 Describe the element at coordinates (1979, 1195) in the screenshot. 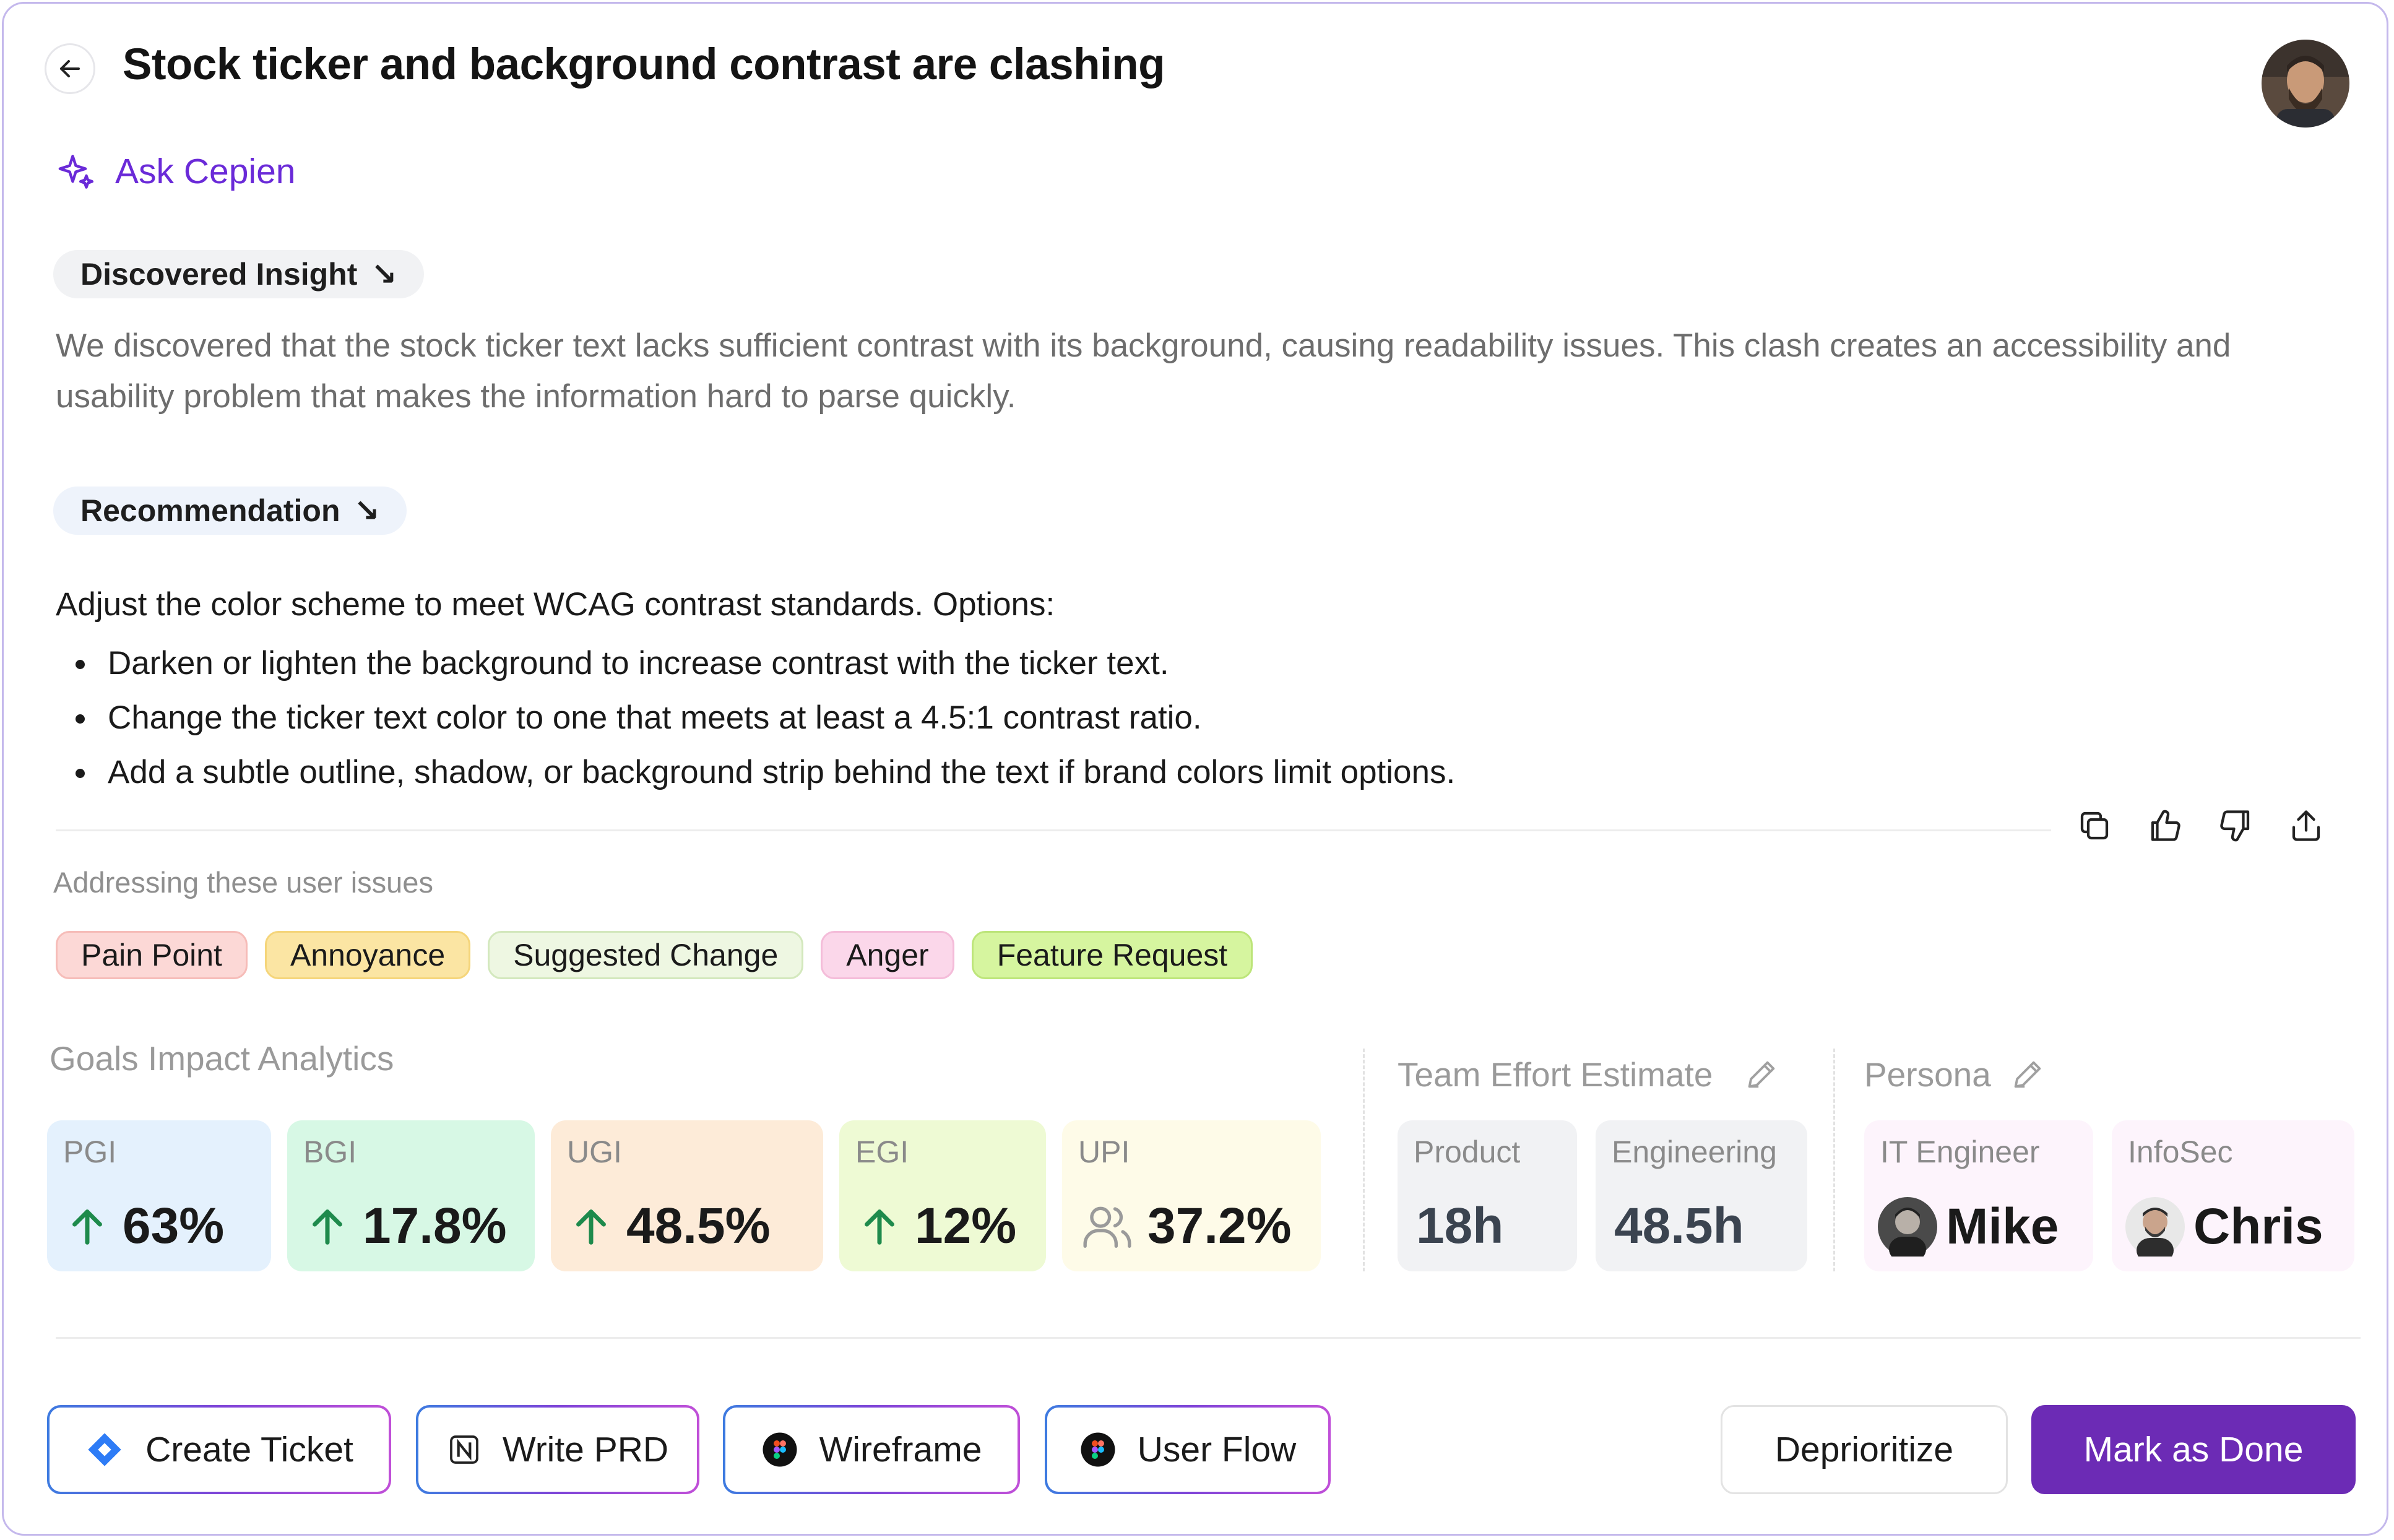

I see `persona-card-it-engineer: IT Engineer Mike` at that location.